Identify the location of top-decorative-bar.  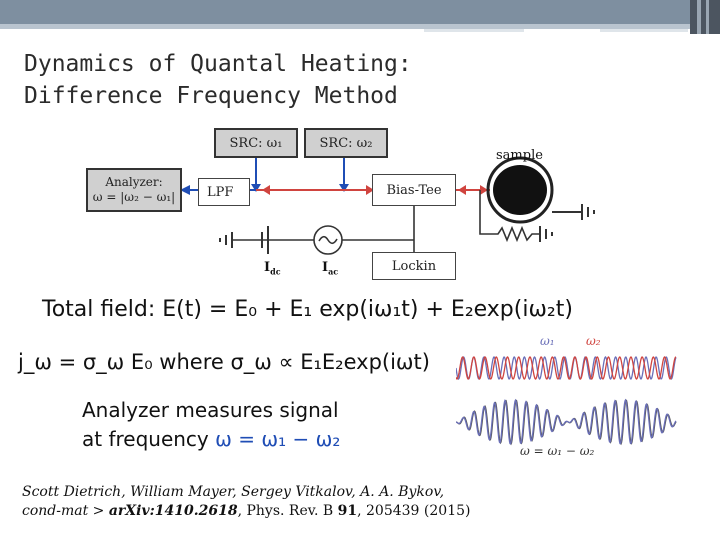
(360, 17).